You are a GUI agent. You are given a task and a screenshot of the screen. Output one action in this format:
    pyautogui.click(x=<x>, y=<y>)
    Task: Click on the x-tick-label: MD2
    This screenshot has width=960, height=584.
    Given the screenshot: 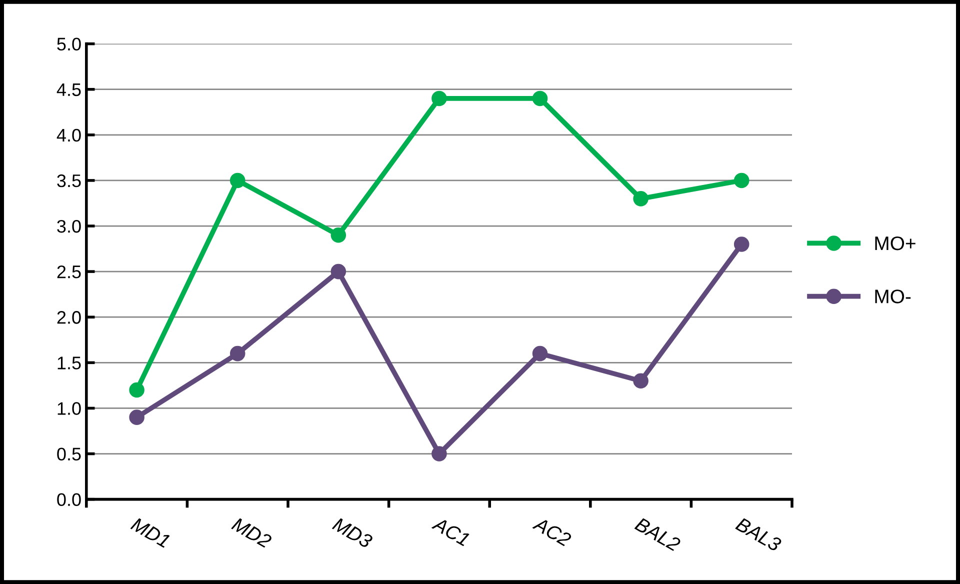 What is the action you would take?
    pyautogui.click(x=252, y=532)
    